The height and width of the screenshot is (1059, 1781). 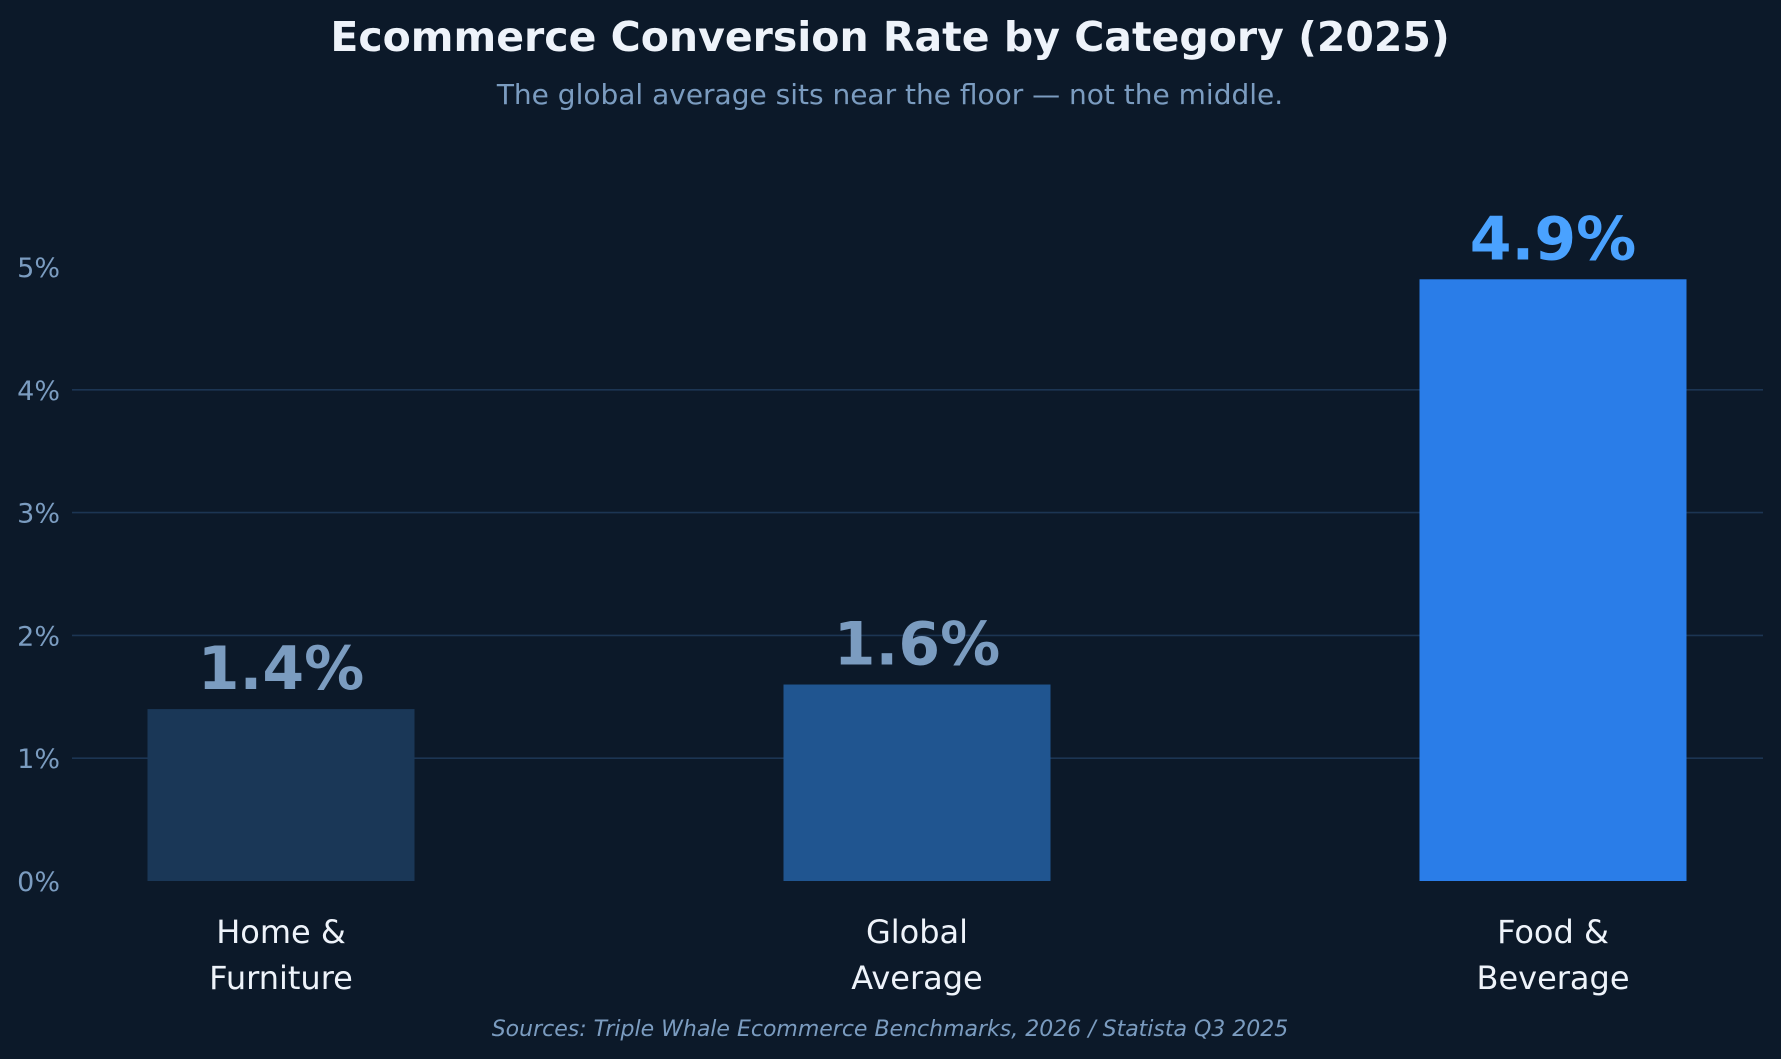 What do you see at coordinates (1552, 978) in the screenshot?
I see `x-tick-label: Beverage` at bounding box center [1552, 978].